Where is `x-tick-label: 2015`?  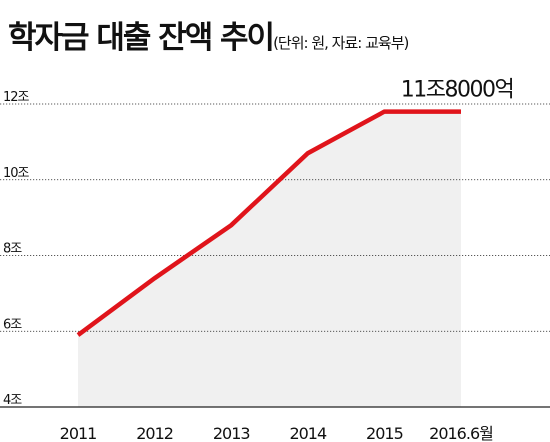
x-tick-label: 2015 is located at coordinates (384, 433).